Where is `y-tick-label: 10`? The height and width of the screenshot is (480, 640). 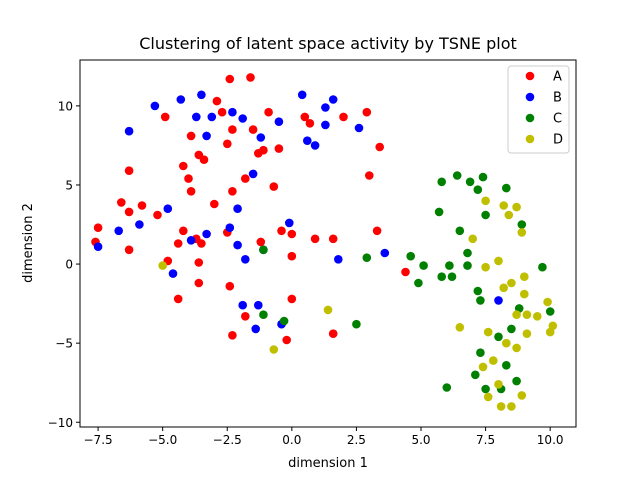
y-tick-label: 10 is located at coordinates (65, 106).